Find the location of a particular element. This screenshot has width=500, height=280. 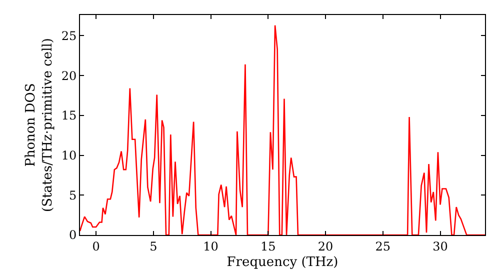

x-tick-label: 25 is located at coordinates (383, 246).